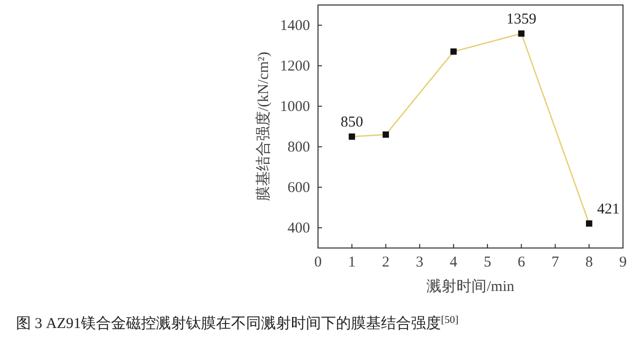 This screenshot has height=341, width=640. Describe the element at coordinates (521, 20) in the screenshot. I see `data-label: 1359` at that location.